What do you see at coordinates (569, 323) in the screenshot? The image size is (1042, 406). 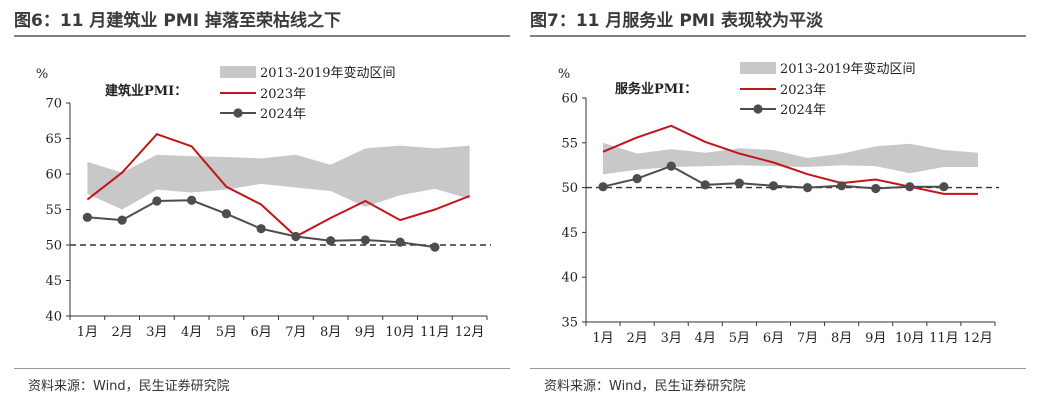 I see `y-tick-label: 35` at bounding box center [569, 323].